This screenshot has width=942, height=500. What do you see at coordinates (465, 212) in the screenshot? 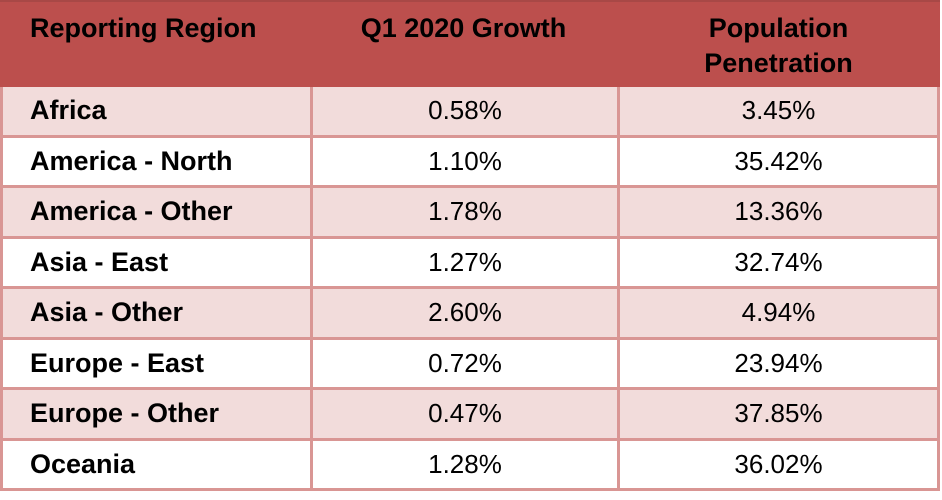
I see `growth-cell: 1.78%` at bounding box center [465, 212].